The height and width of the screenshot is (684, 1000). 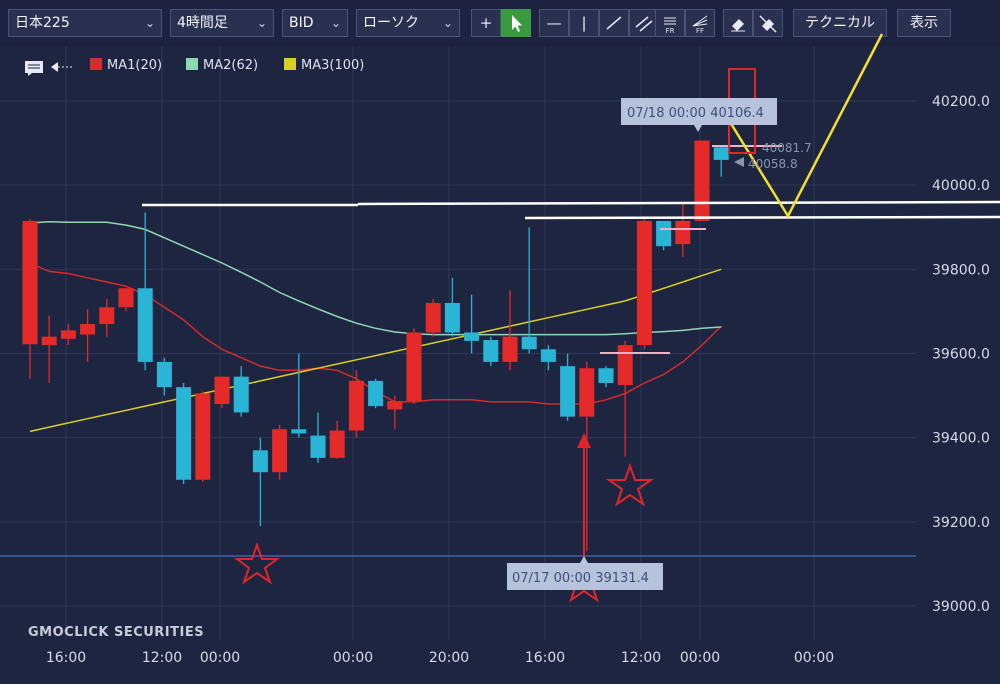 I want to click on price-type-label: BID, so click(x=301, y=23).